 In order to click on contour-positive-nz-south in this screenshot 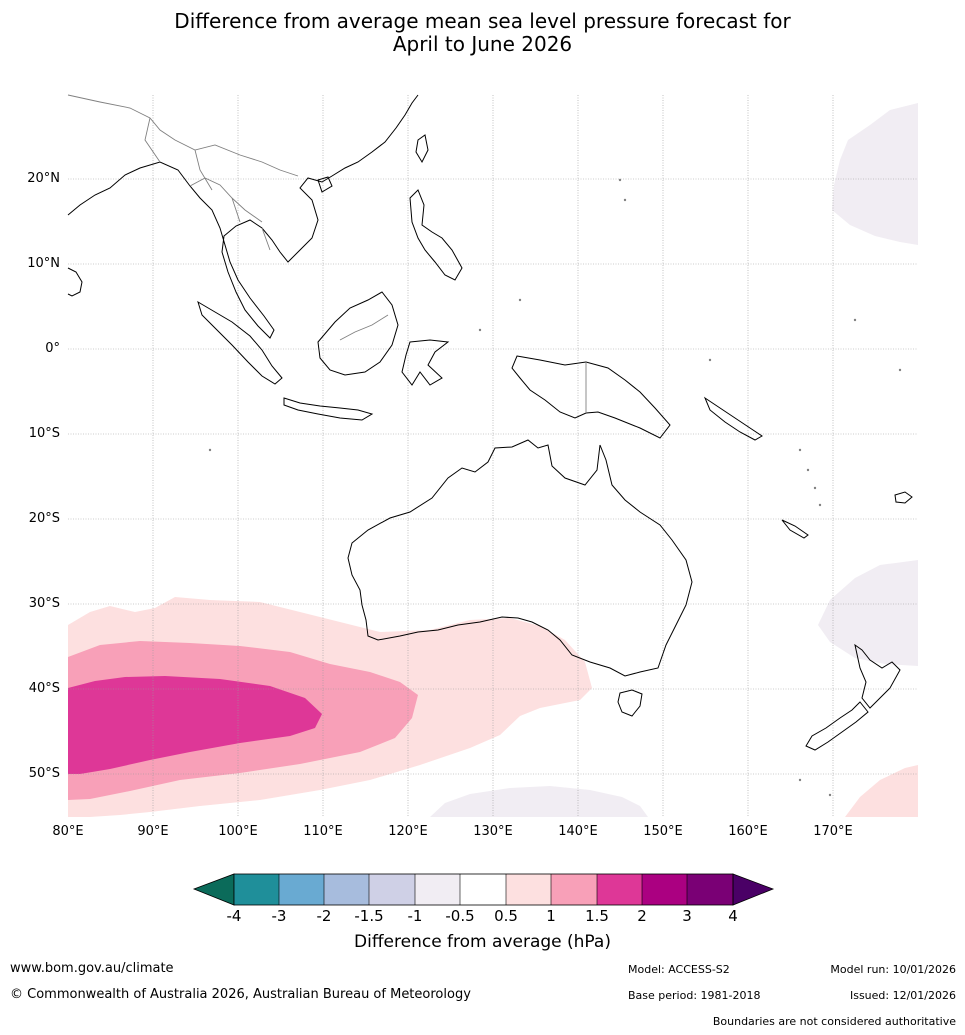, I will do `click(881, 791)`.